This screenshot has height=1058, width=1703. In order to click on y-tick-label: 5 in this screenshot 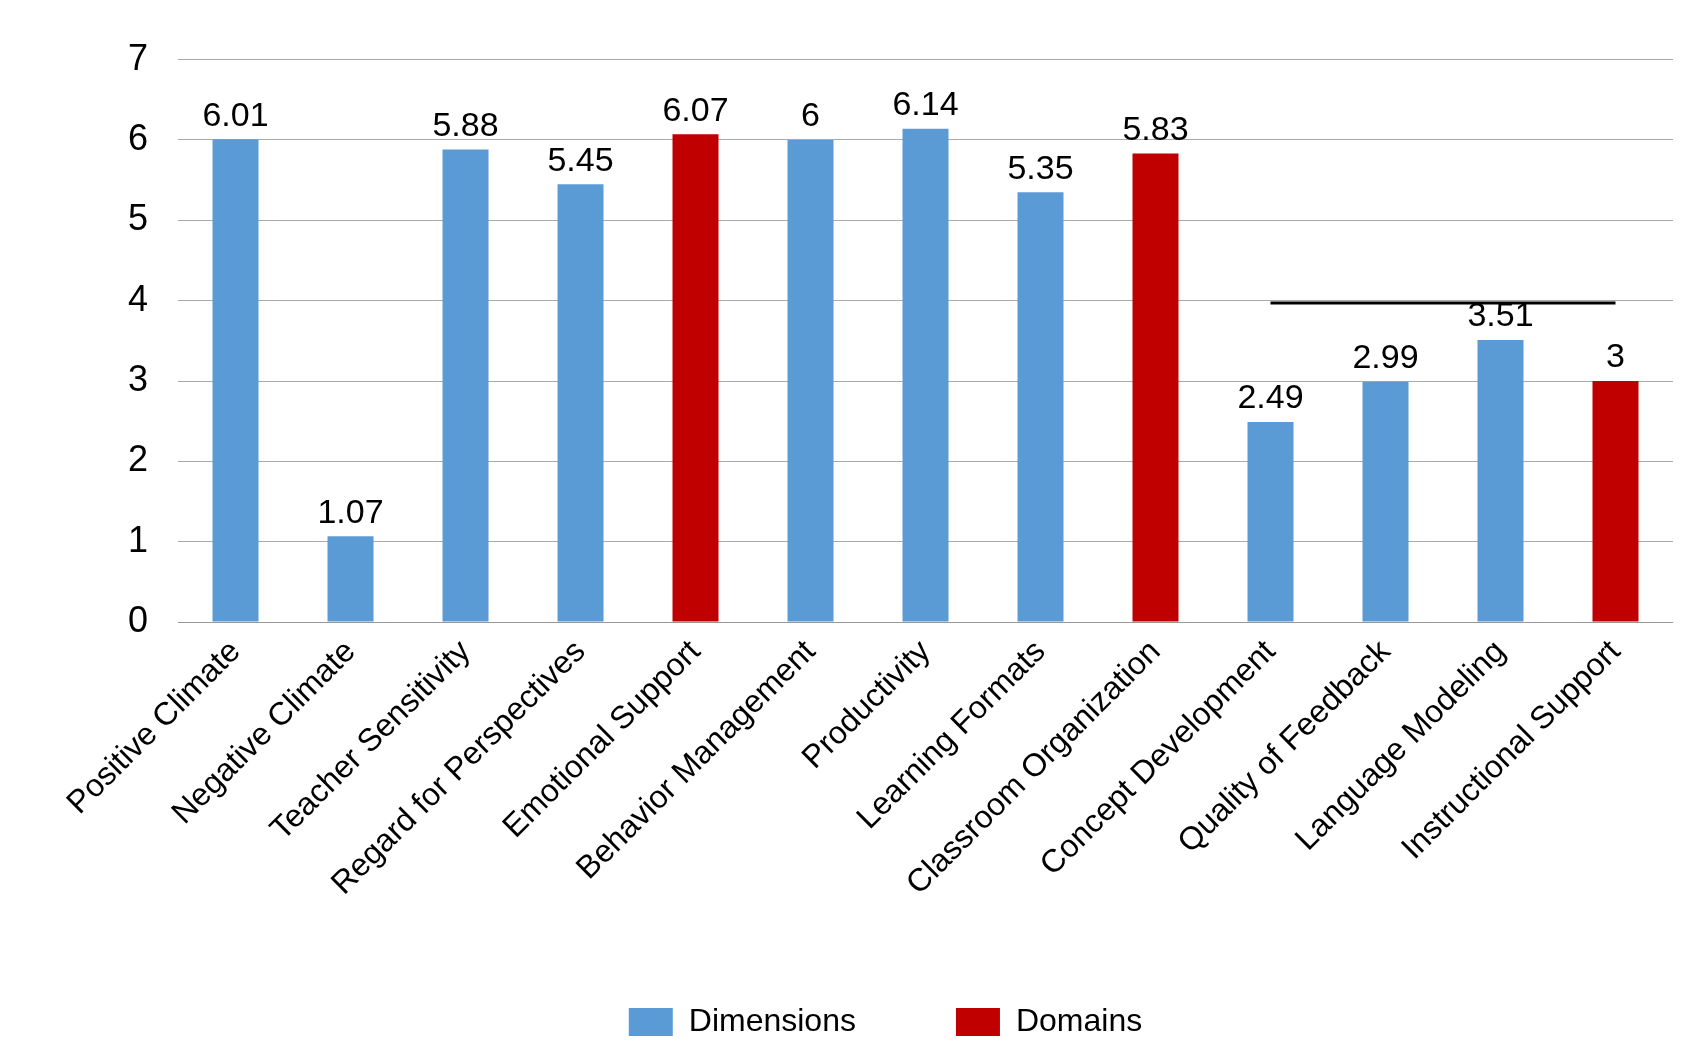, I will do `click(138, 218)`.